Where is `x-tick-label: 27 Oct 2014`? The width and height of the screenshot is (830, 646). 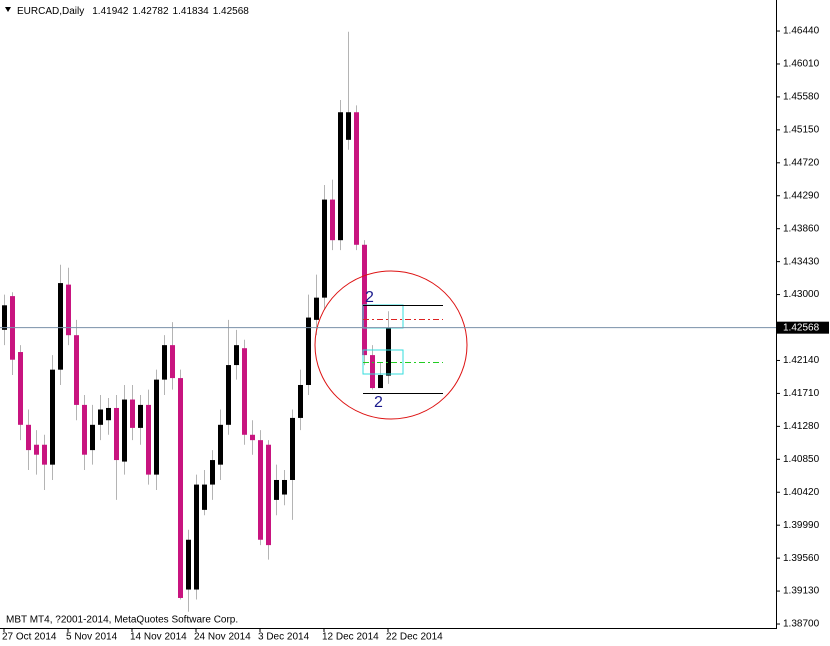 x-tick-label: 27 Oct 2014 is located at coordinates (29, 637).